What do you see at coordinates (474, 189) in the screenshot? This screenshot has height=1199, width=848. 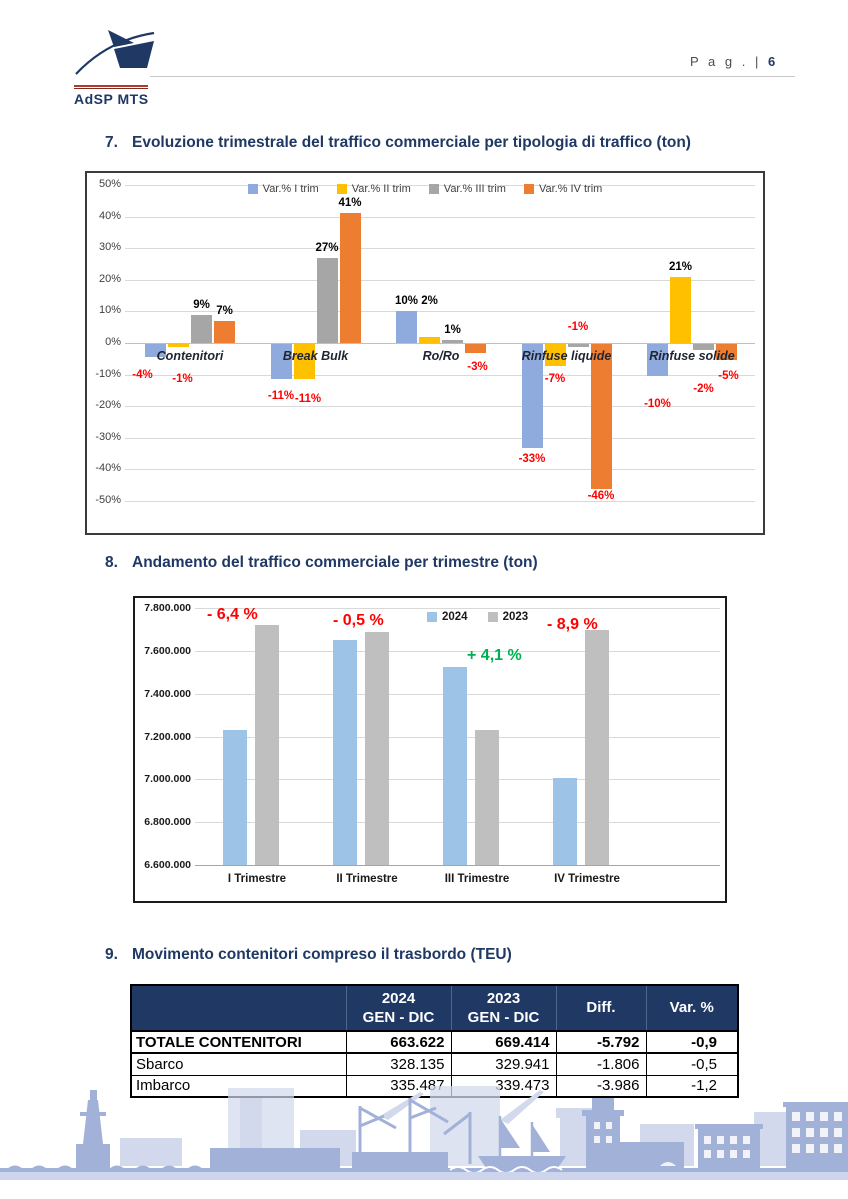 I see `legend-label: Var.% III trim` at bounding box center [474, 189].